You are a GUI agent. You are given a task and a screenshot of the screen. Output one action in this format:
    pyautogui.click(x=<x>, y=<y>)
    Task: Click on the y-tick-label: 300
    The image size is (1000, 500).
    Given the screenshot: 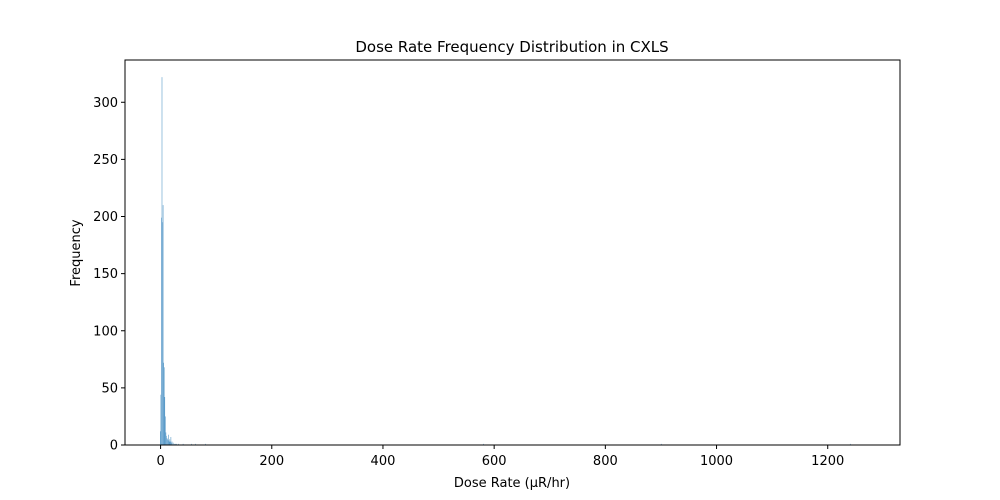 What is the action you would take?
    pyautogui.click(x=105, y=103)
    